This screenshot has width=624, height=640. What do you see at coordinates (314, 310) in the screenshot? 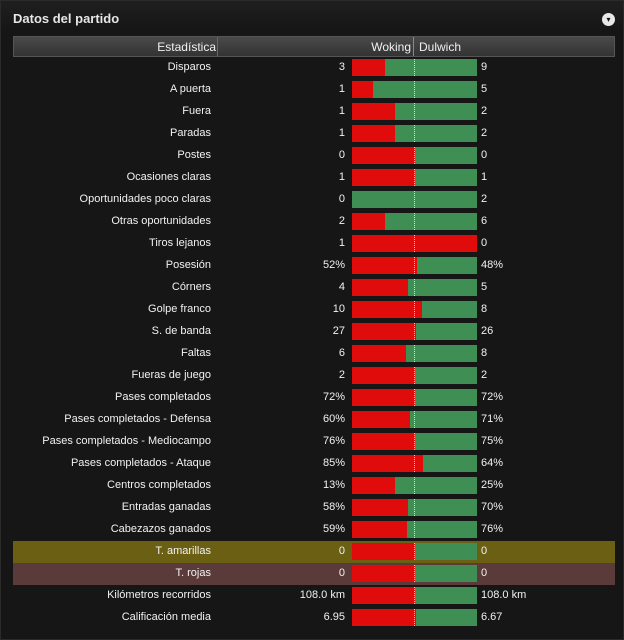
I see `stat-row: Golpe franco 10 8` at bounding box center [314, 310].